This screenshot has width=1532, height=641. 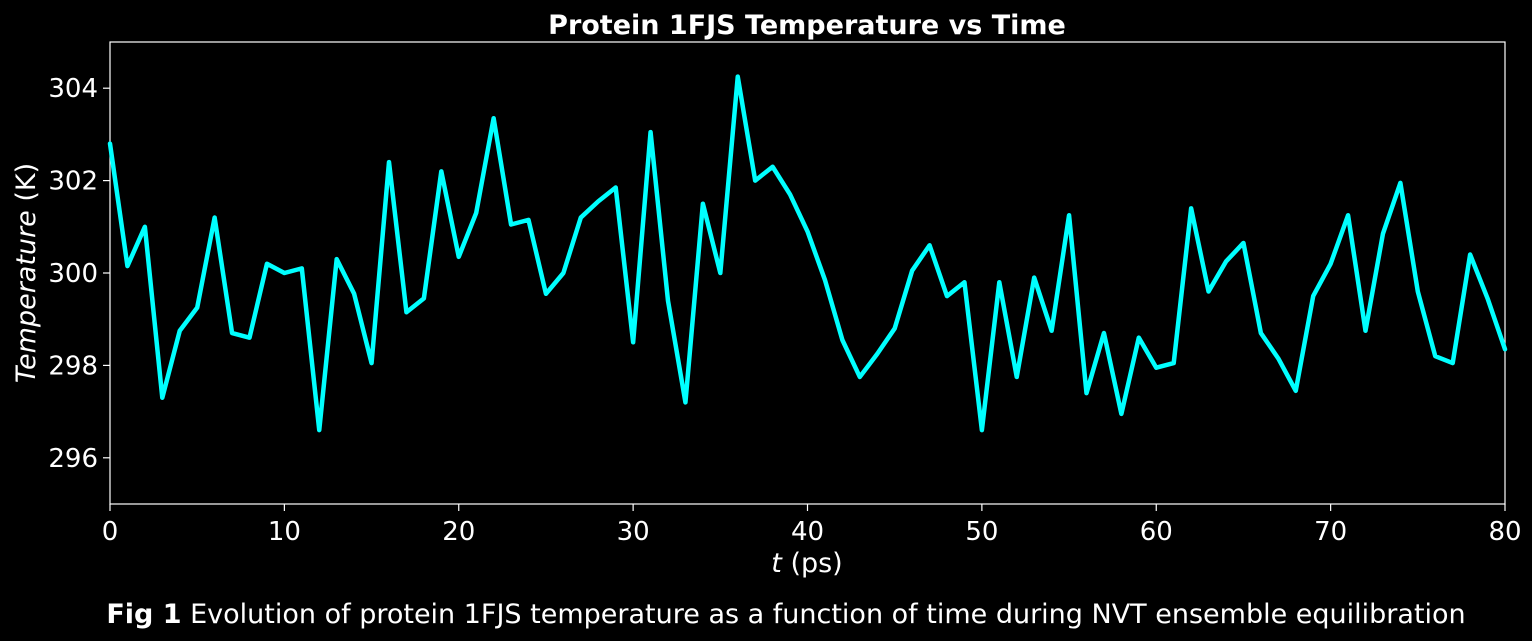 I want to click on y-axis-label: Temperature (K), so click(x=26, y=273).